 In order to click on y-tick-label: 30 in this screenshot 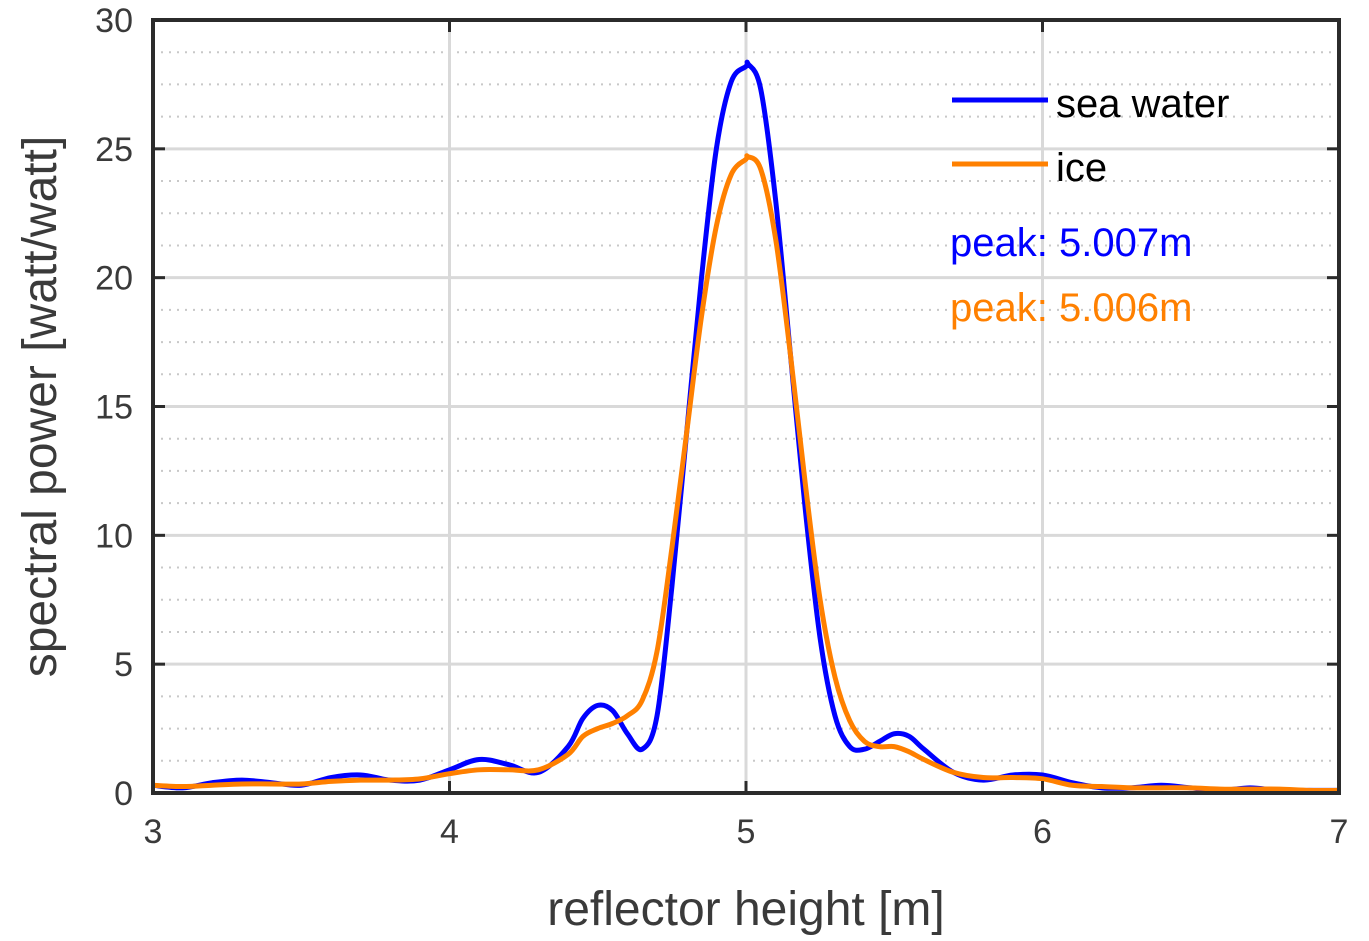, I will do `click(114, 21)`.